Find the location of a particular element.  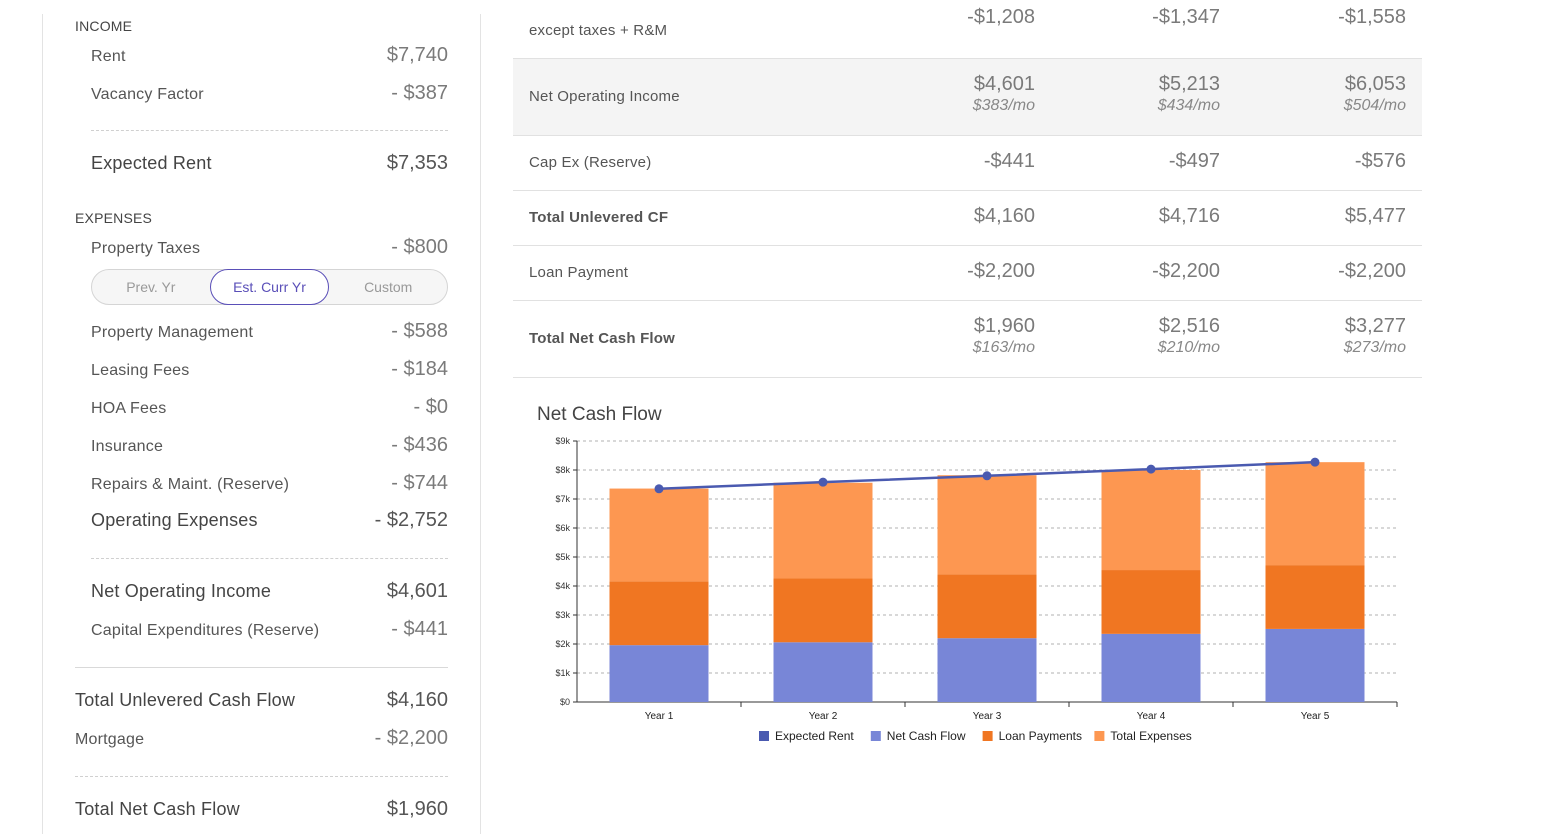

leasing-value: - $184 is located at coordinates (419, 369).